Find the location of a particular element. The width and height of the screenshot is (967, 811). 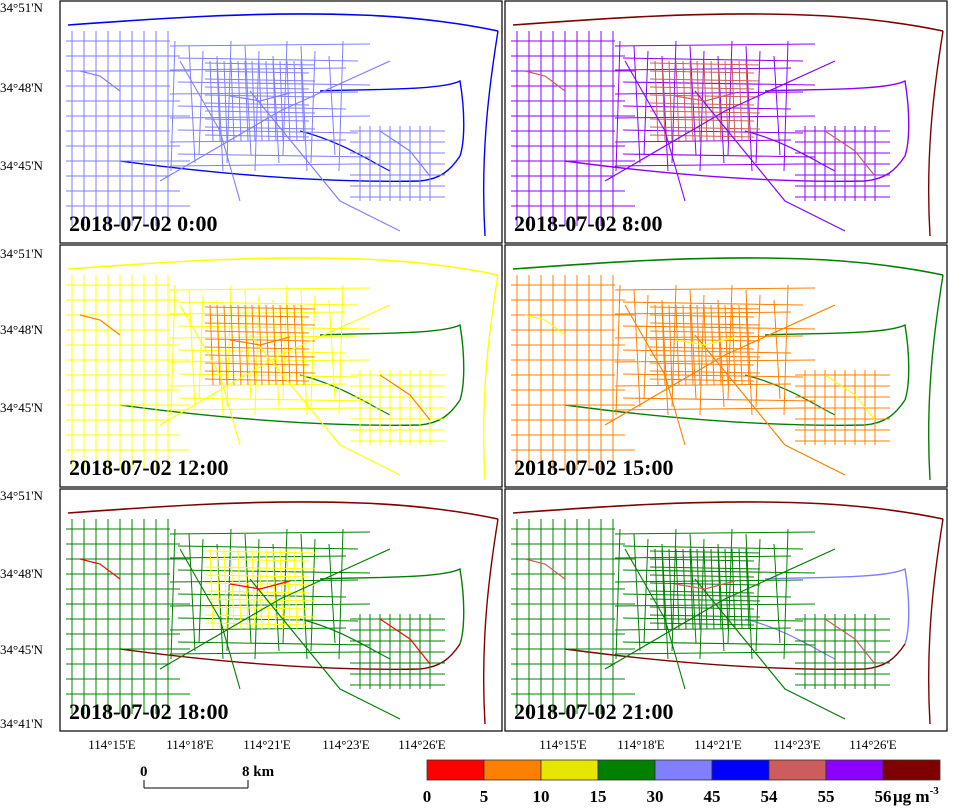

panel-timestamp: 2018-07-02 8:00 is located at coordinates (588, 223).